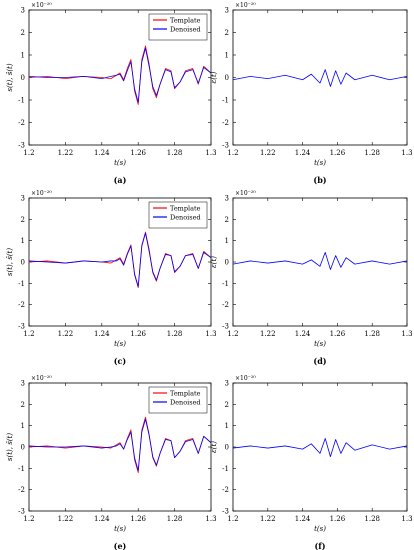 The width and height of the screenshot is (414, 550). I want to click on panel-label: (b), so click(319, 180).